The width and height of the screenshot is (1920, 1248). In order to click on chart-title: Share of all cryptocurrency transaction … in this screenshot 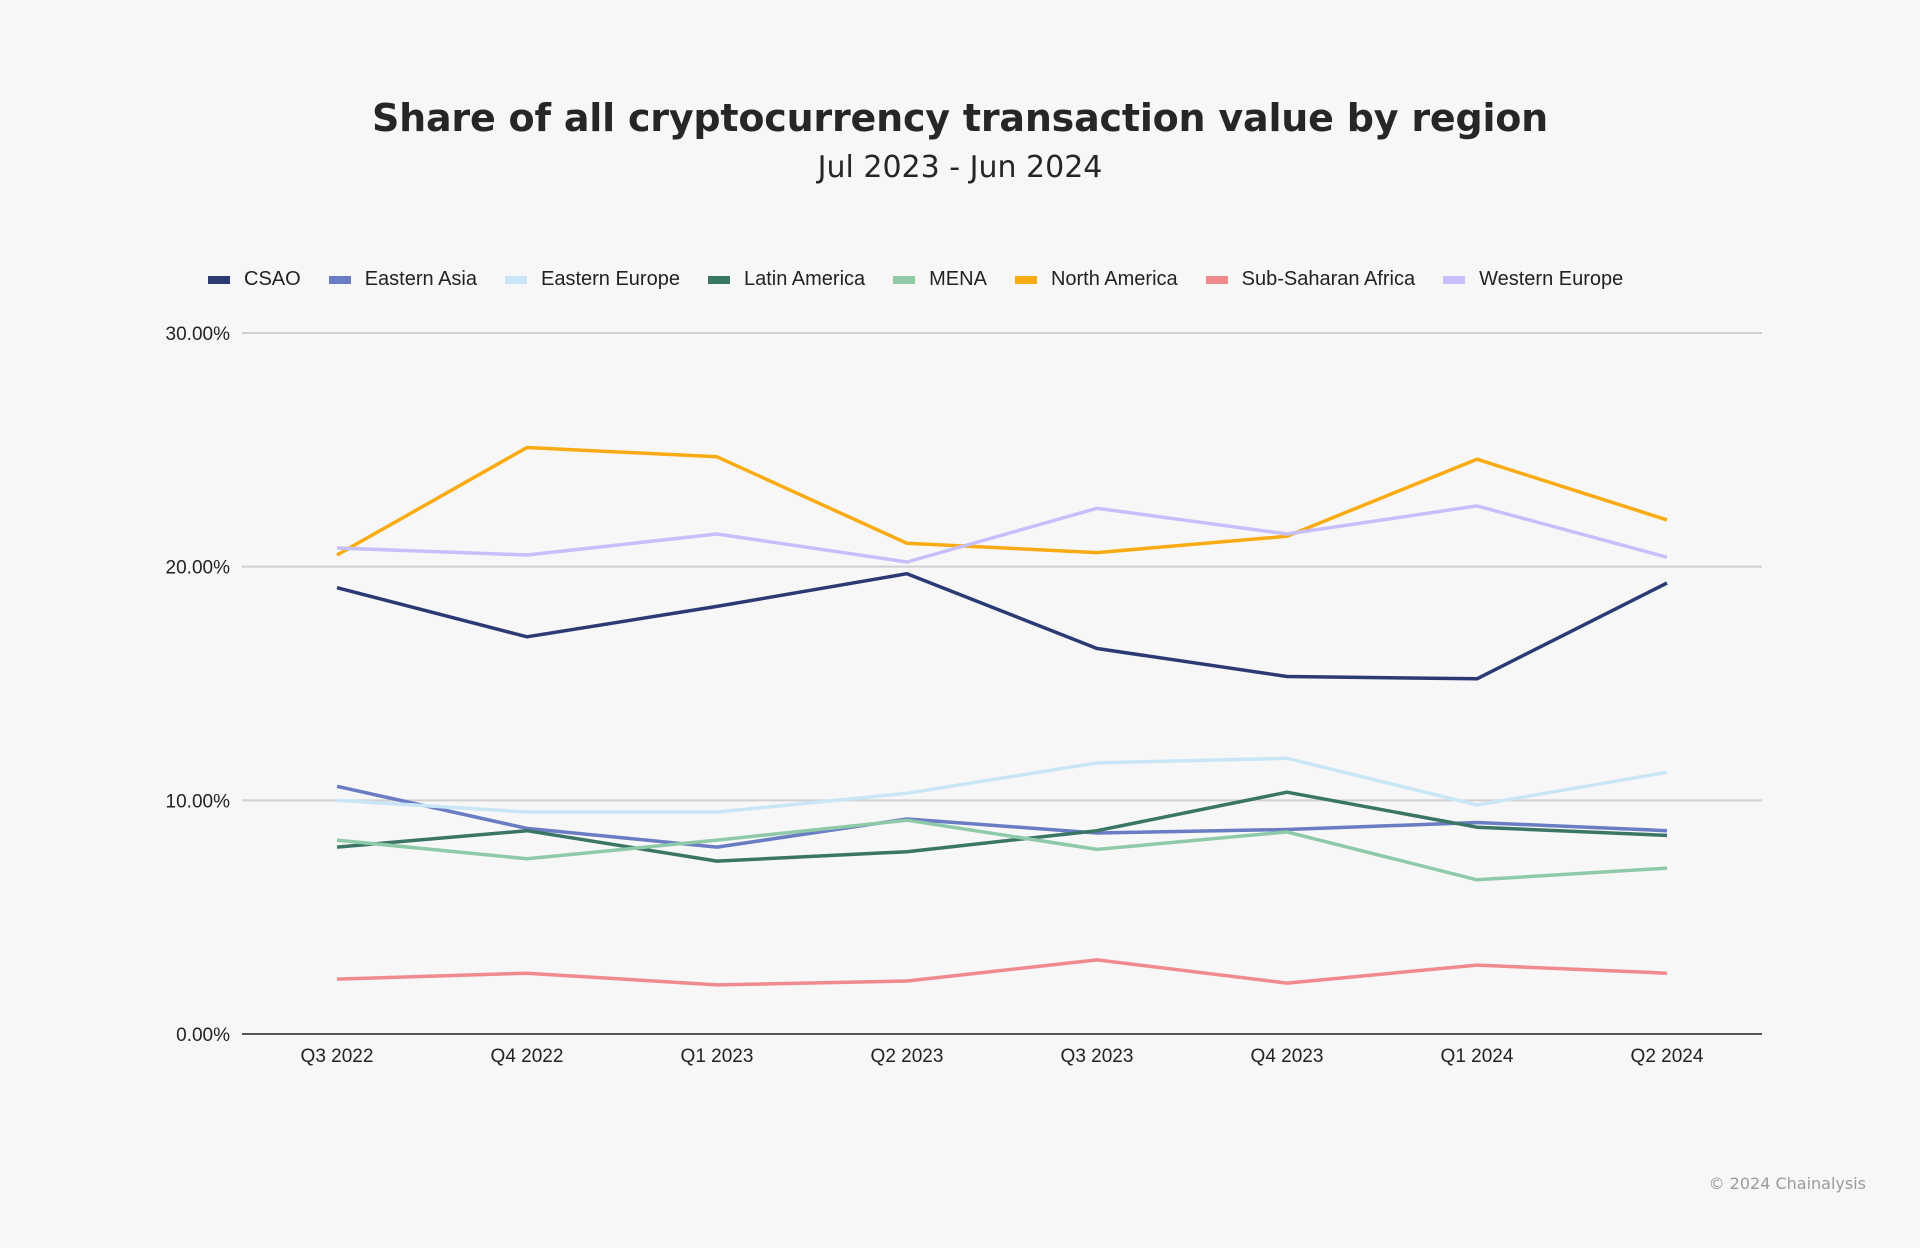, I will do `click(960, 118)`.